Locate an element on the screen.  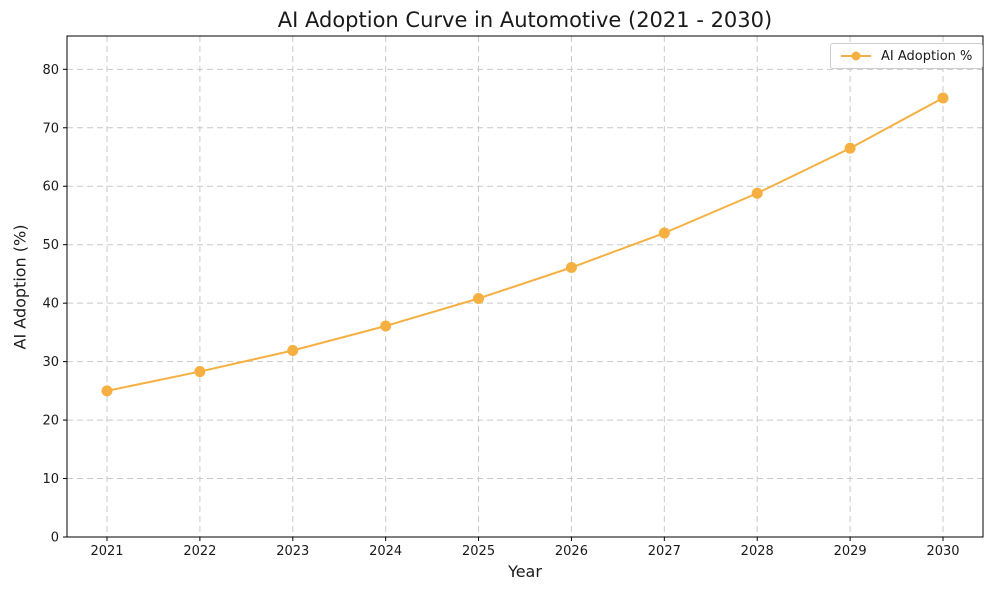
legend: AI Adoption % is located at coordinates (907, 56).